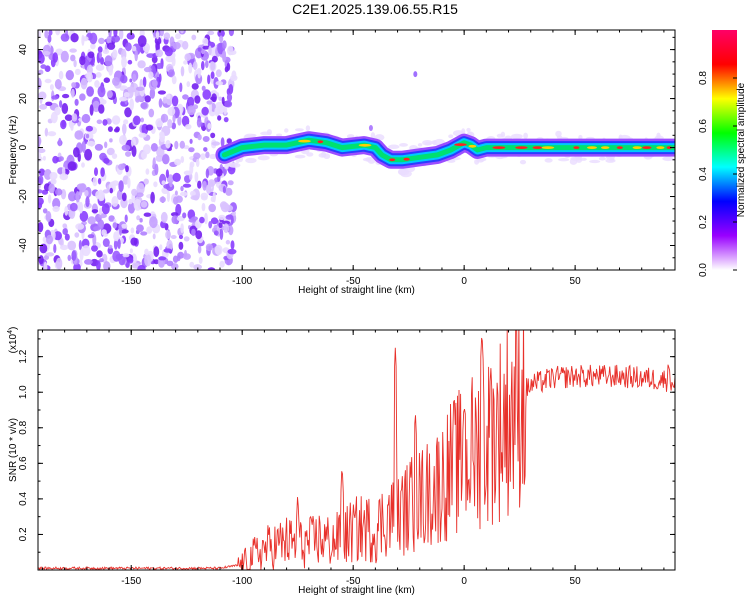 The image size is (750, 600). I want to click on isolated-blip, so click(370, 127).